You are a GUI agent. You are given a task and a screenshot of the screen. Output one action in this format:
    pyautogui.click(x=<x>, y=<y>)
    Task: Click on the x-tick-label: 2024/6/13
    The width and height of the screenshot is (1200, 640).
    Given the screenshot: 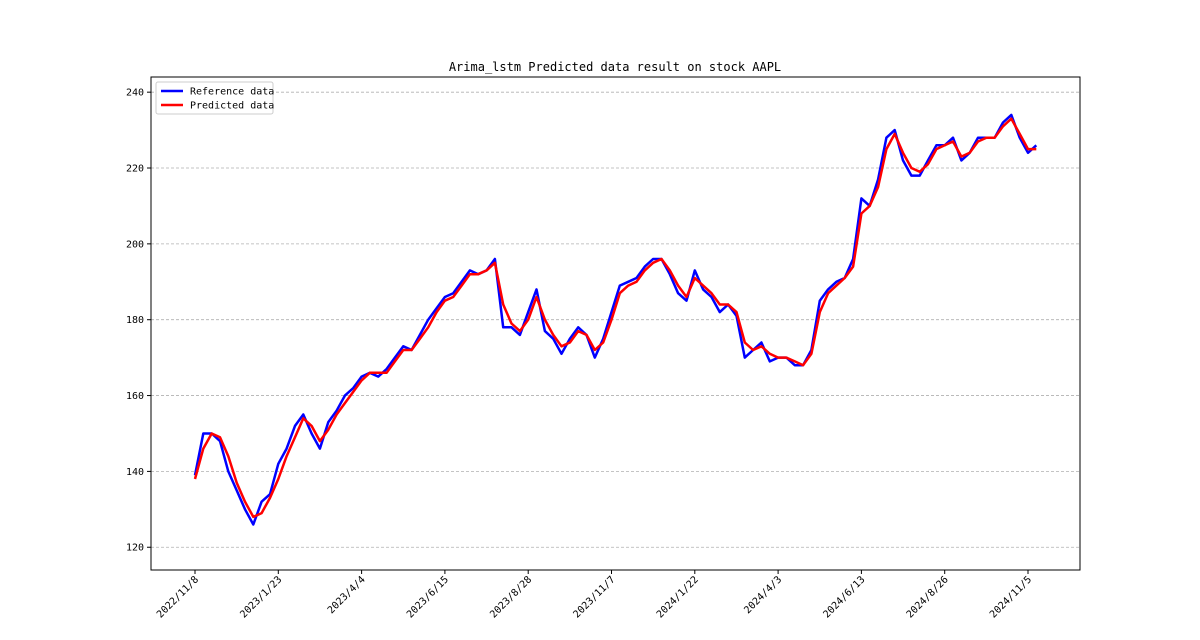 What is the action you would take?
    pyautogui.click(x=844, y=597)
    